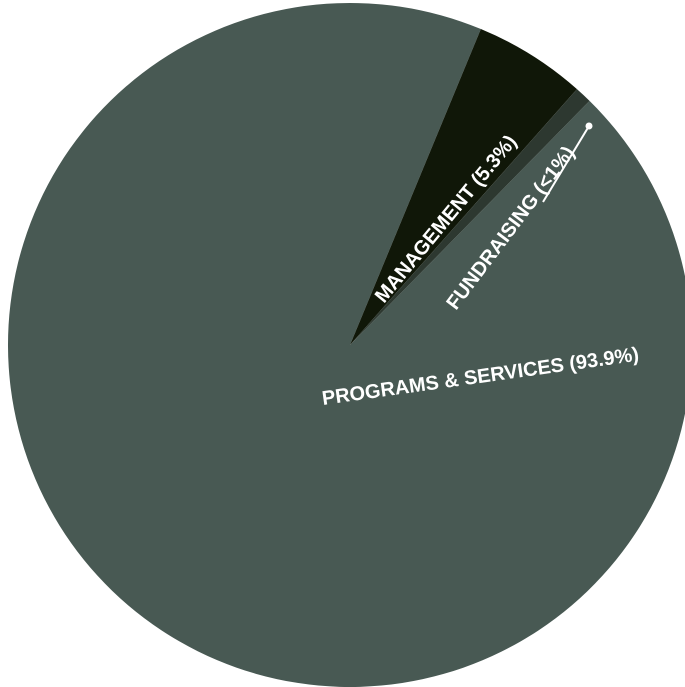 This screenshot has height=687, width=685. Describe the element at coordinates (566, 164) in the screenshot. I see `fundraising-leader-line` at that location.